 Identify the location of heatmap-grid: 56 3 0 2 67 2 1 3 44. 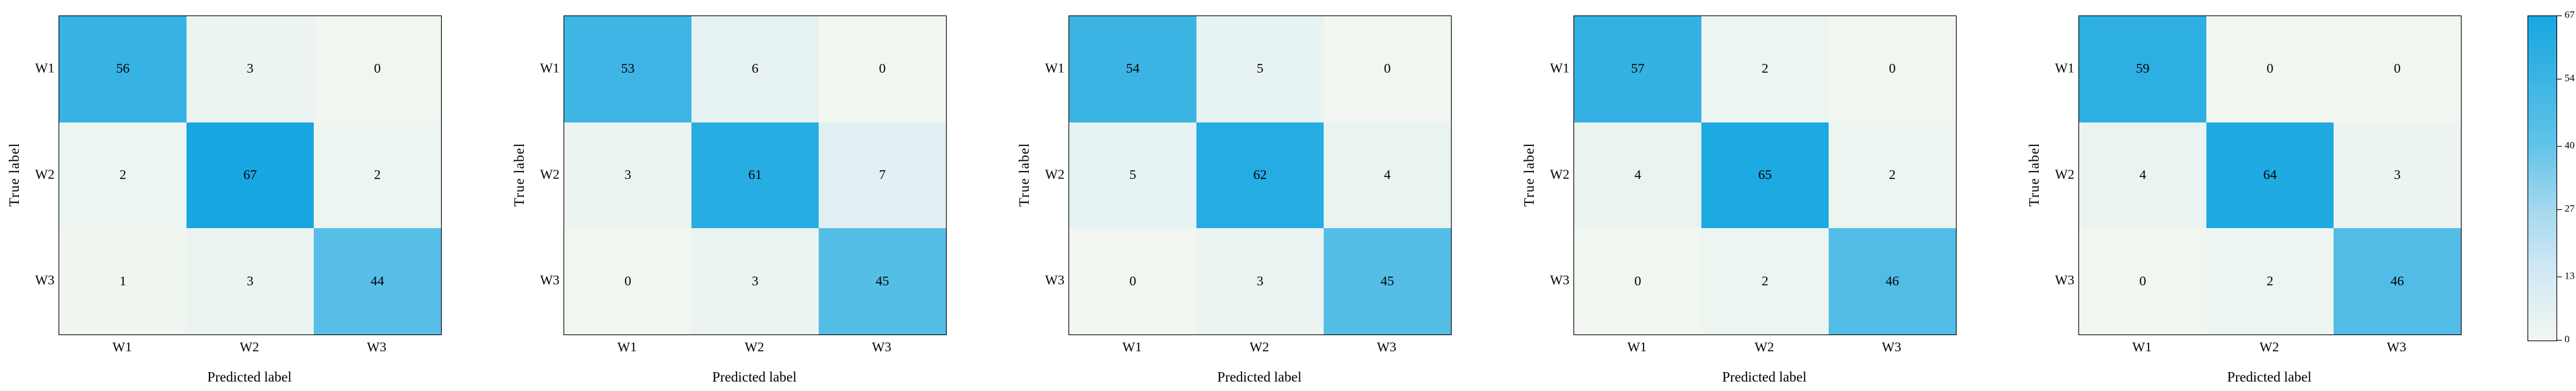
(250, 175).